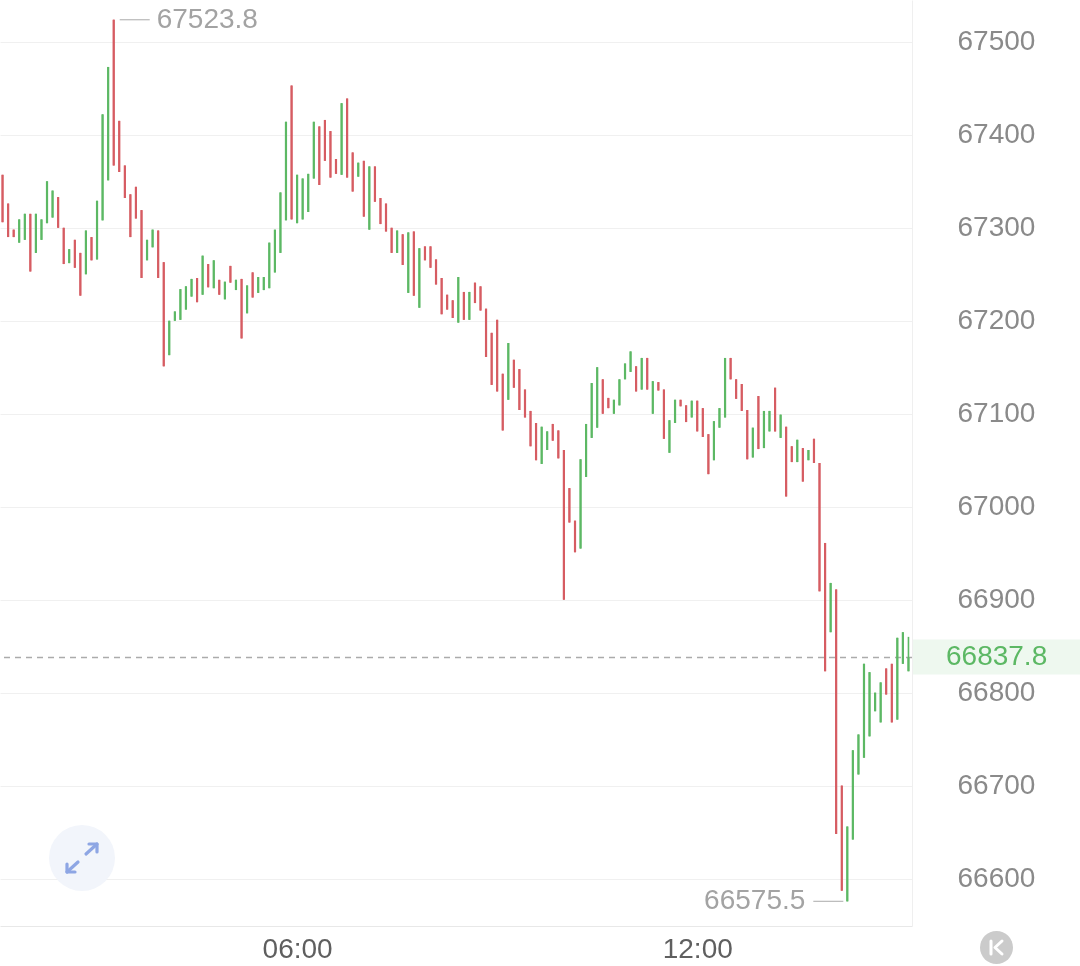 The height and width of the screenshot is (966, 1080). I want to click on annotation: 67523.8, so click(207, 18).